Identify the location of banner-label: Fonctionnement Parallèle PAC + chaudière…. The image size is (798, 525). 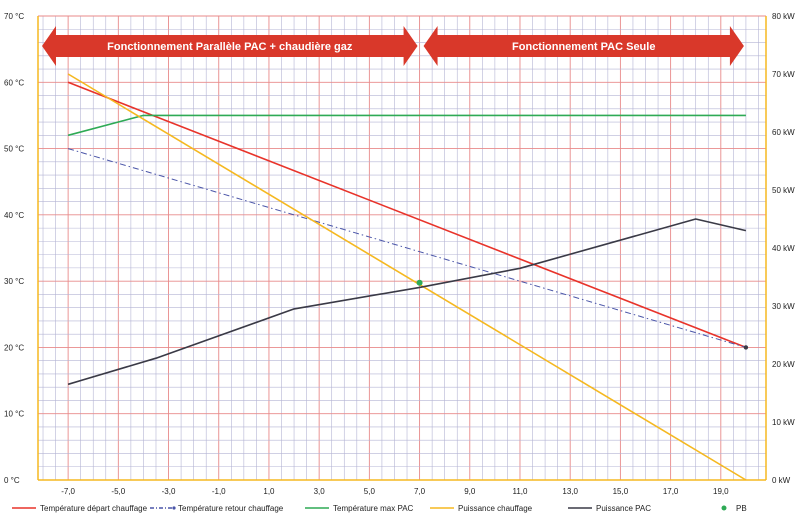
(230, 47).